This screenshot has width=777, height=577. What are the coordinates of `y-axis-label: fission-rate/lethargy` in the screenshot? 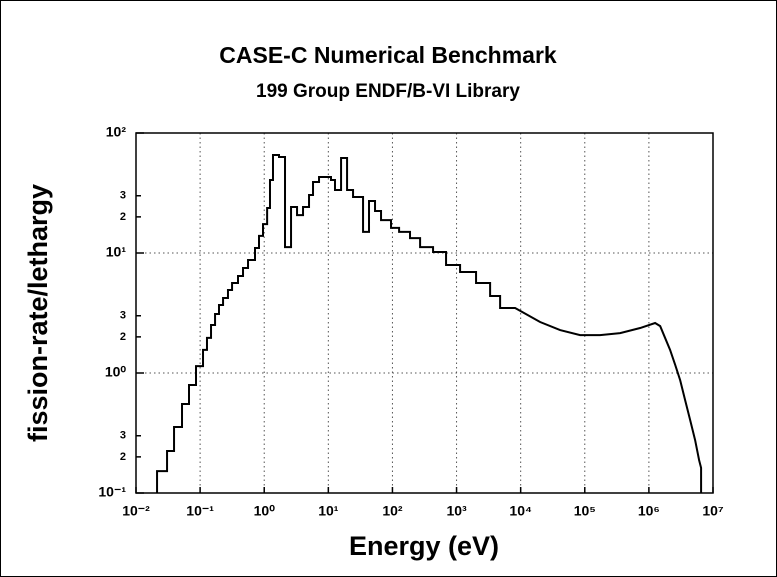 It's located at (38, 313).